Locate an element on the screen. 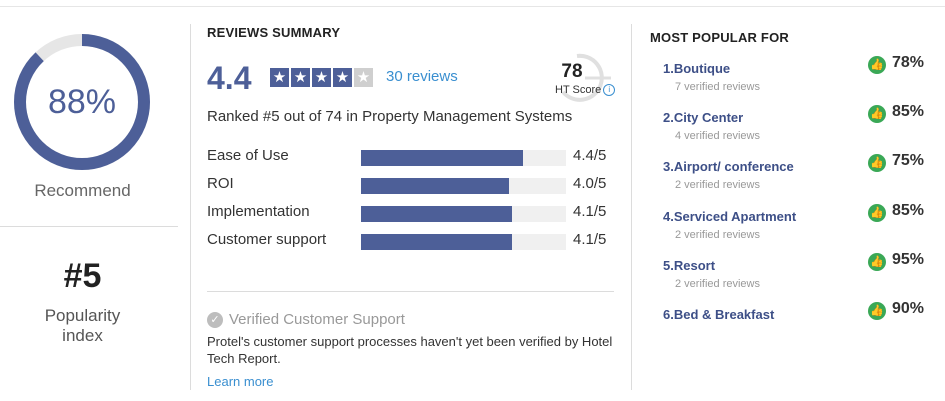 The width and height of the screenshot is (945, 401). star-rating: ★ ★ ★ ★ ★ is located at coordinates (321, 77).